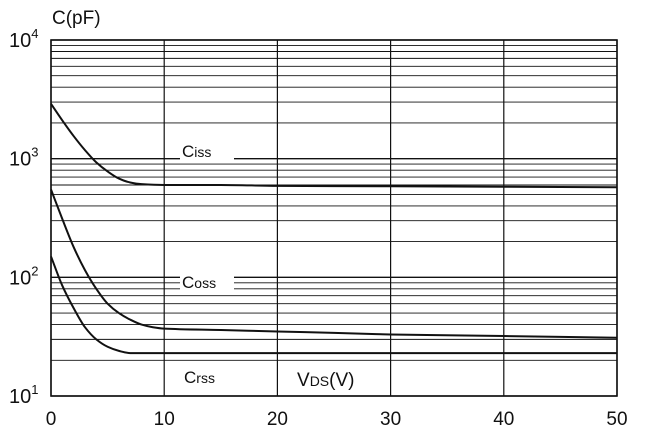  What do you see at coordinates (23, 395) in the screenshot?
I see `y-tick-label: 10¹` at bounding box center [23, 395].